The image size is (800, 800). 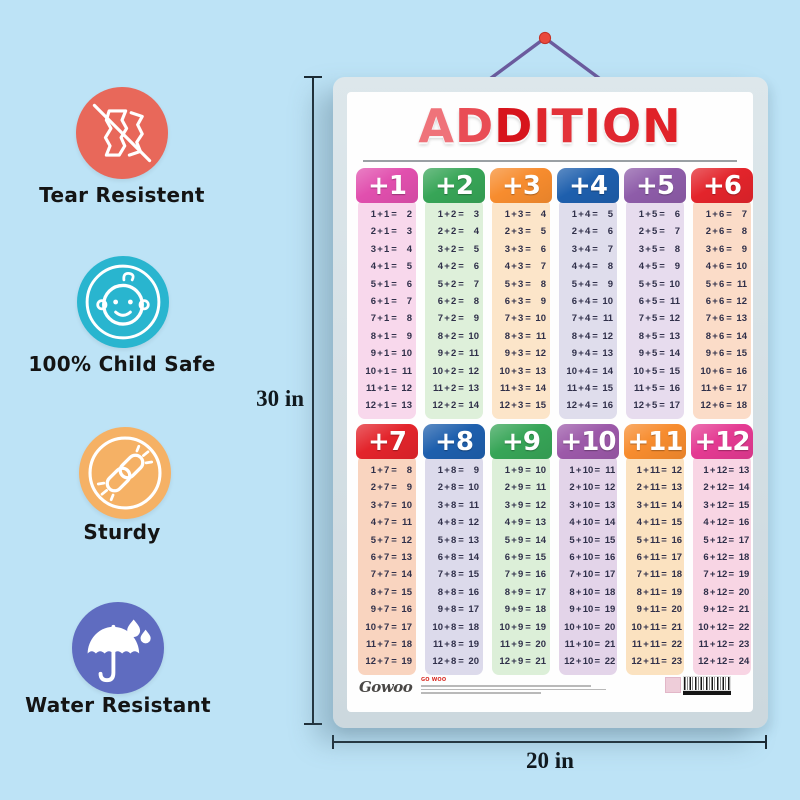 What do you see at coordinates (391, 354) in the screenshot?
I see `equation-row: 9 +1 = 10` at bounding box center [391, 354].